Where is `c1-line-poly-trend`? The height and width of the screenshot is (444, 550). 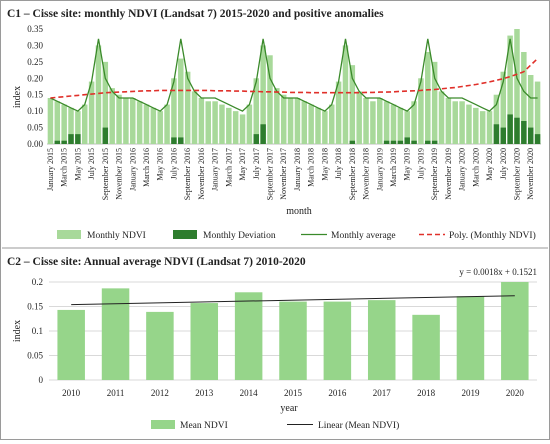
c1-line-poly-trend is located at coordinates (294, 78).